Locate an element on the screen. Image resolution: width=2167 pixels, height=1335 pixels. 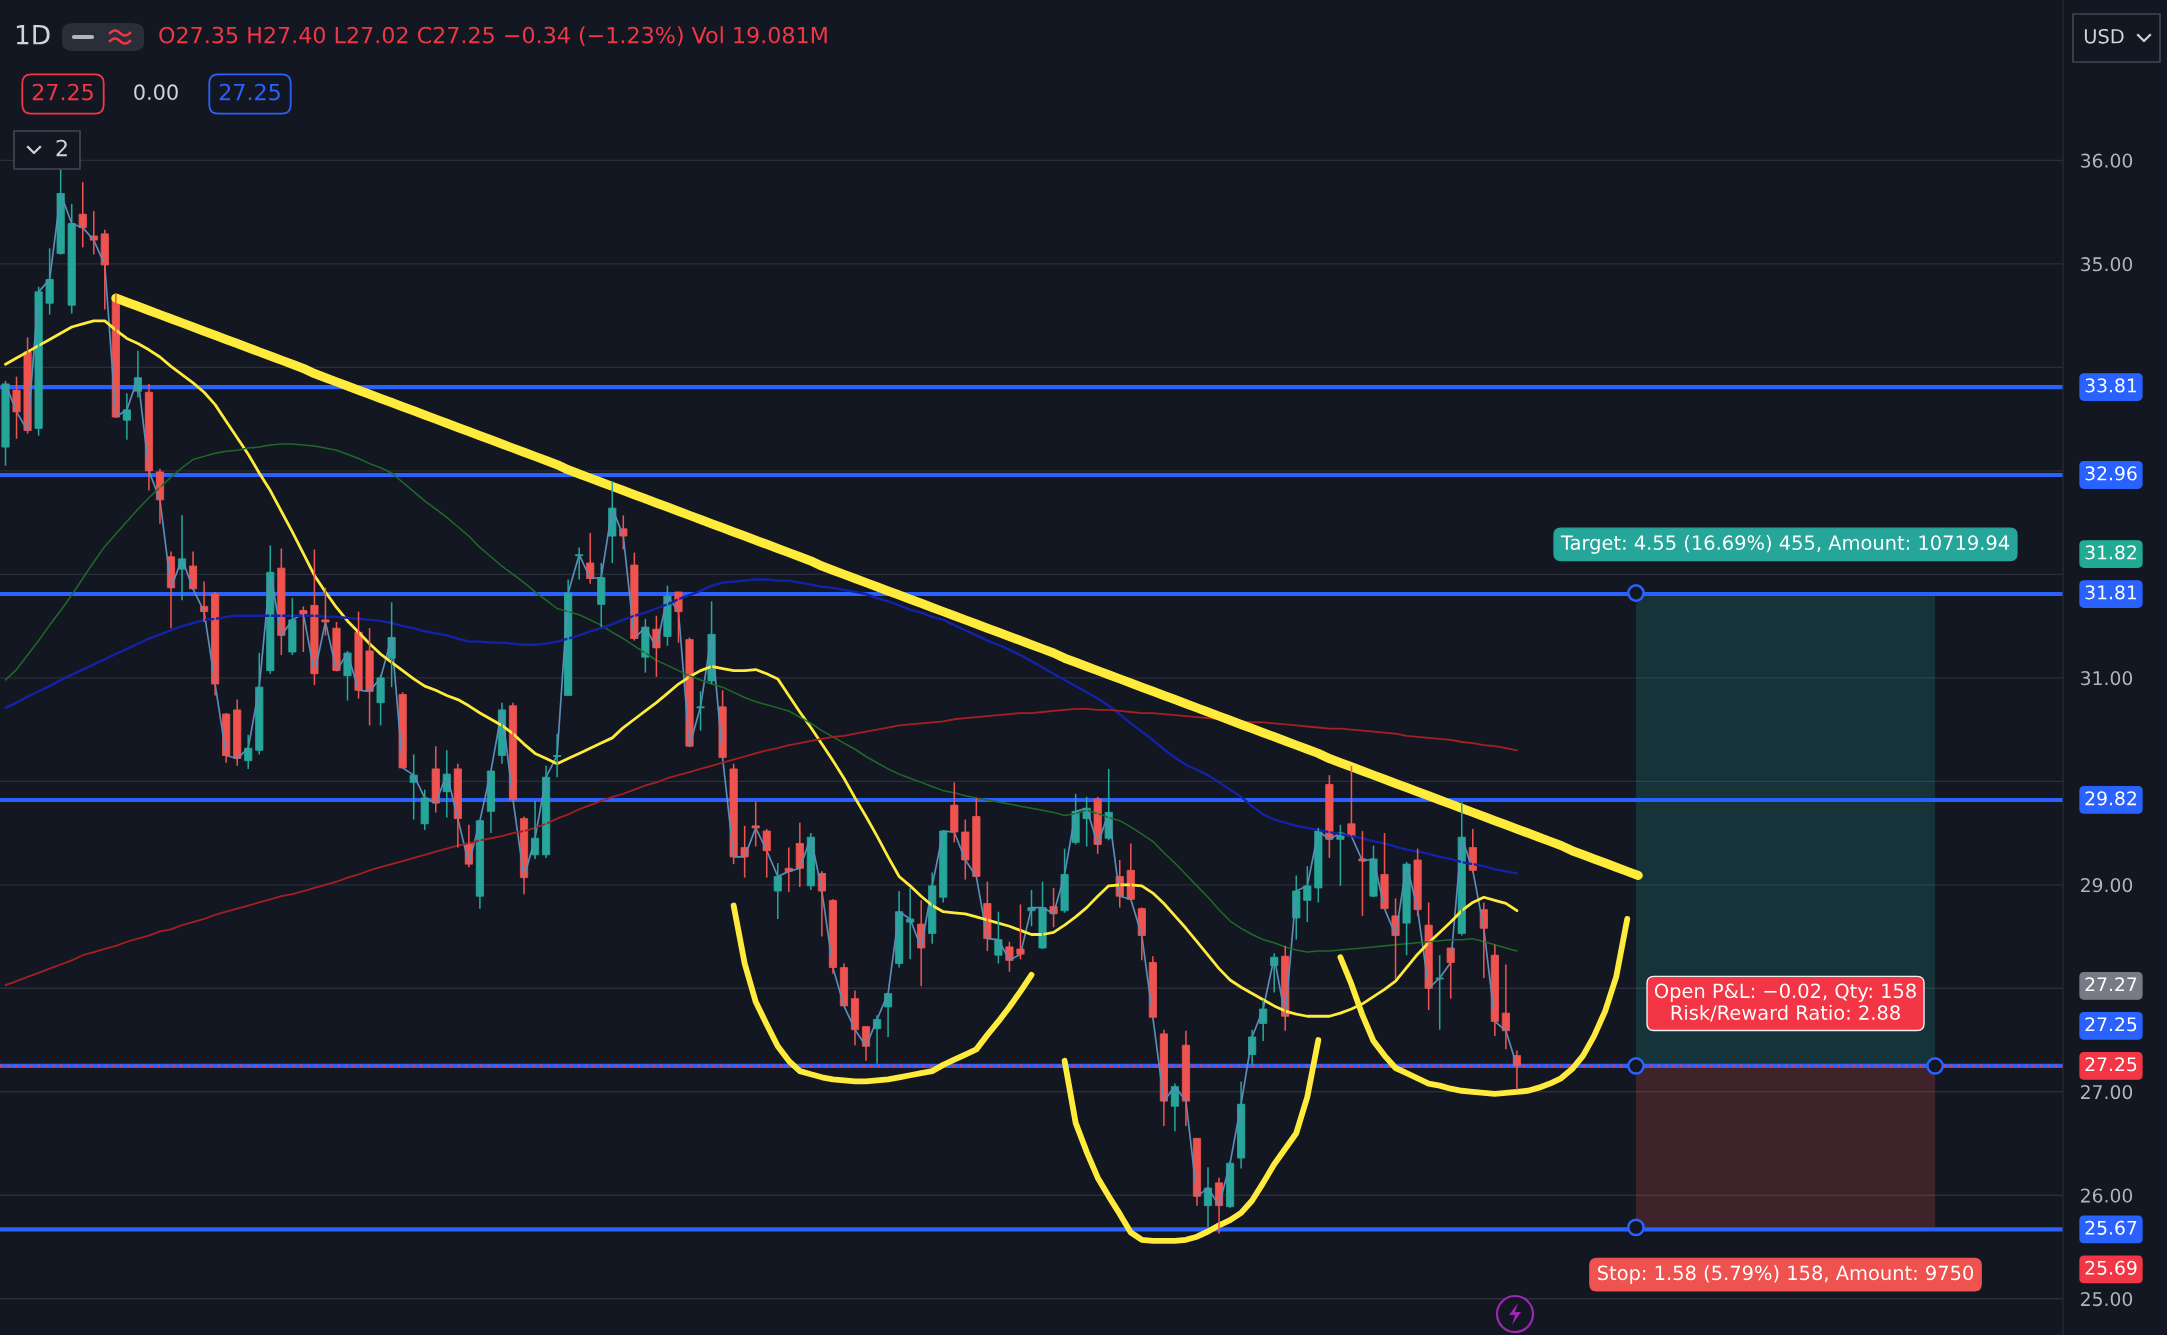
ref-line-label: 32.96 is located at coordinates (2111, 473).